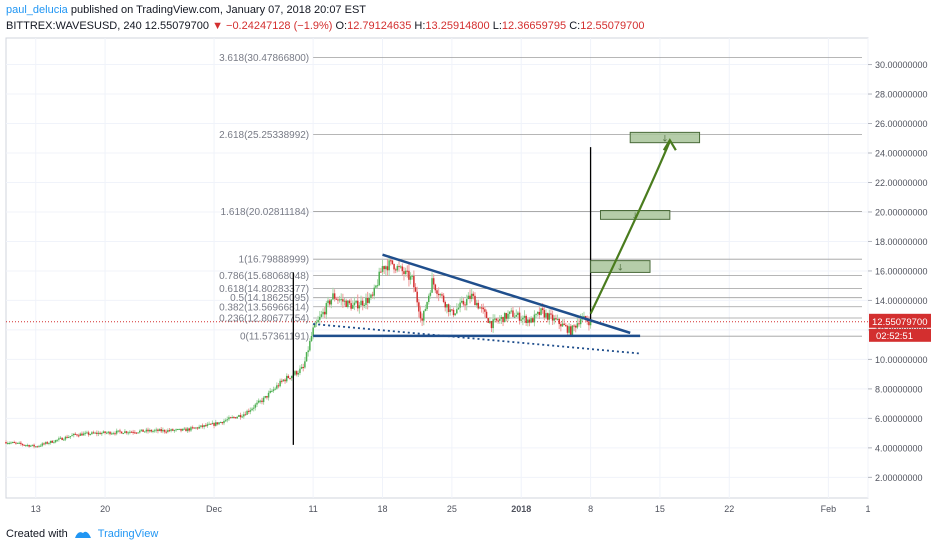  Describe the element at coordinates (867, 509) in the screenshot. I see `x-tick-label: 1` at that location.